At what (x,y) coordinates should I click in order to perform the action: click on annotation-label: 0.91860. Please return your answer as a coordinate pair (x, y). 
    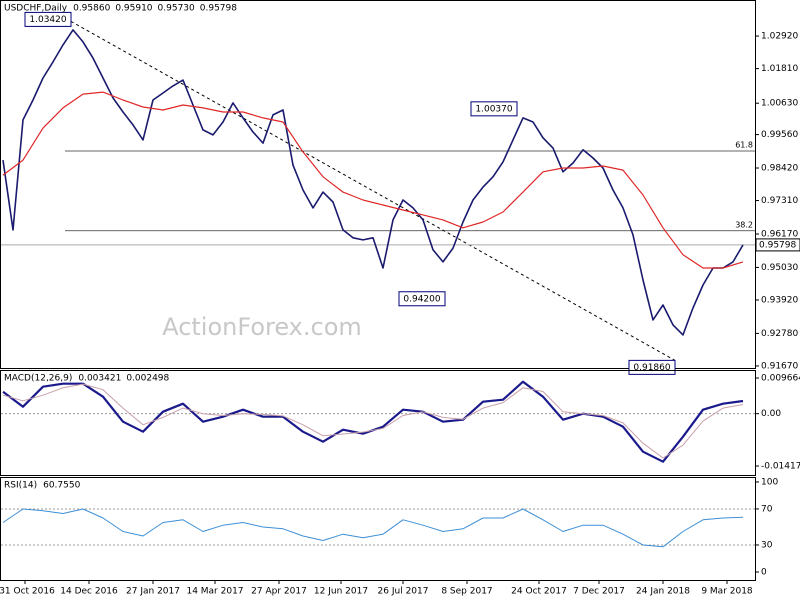
    Looking at the image, I should click on (651, 368).